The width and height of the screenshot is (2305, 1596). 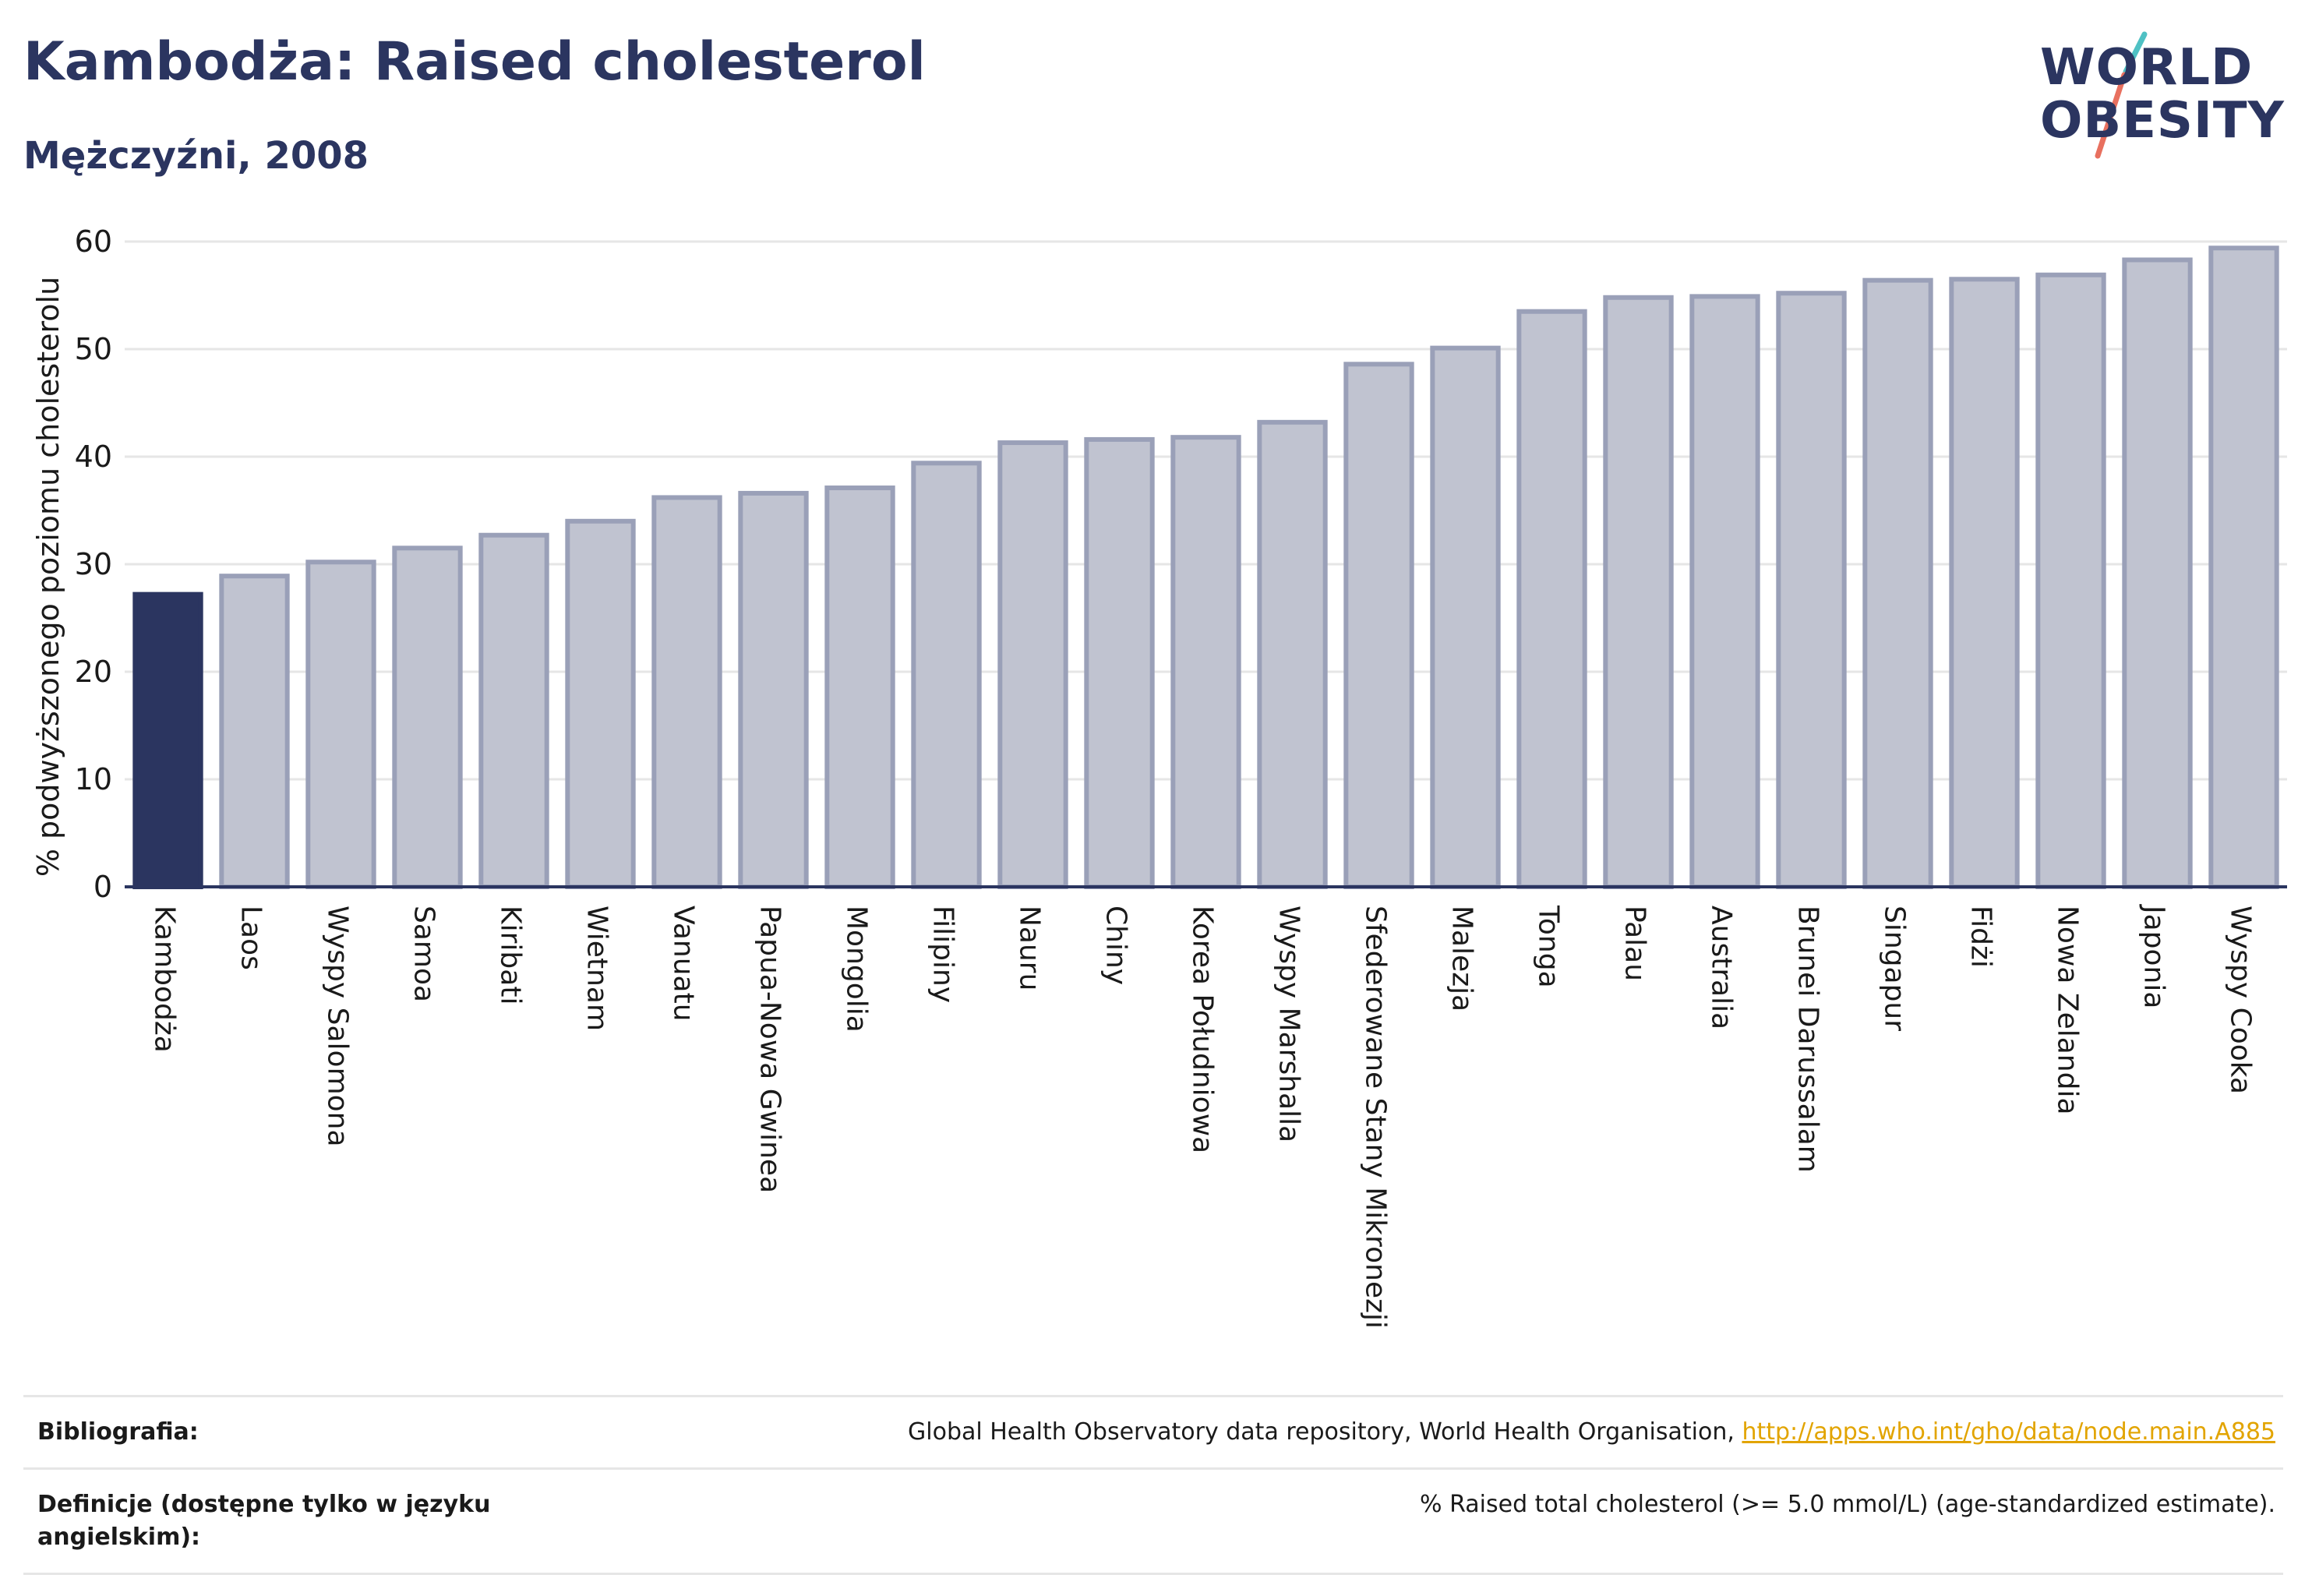 I want to click on bar-wyspy-cooka, so click(x=2243, y=567).